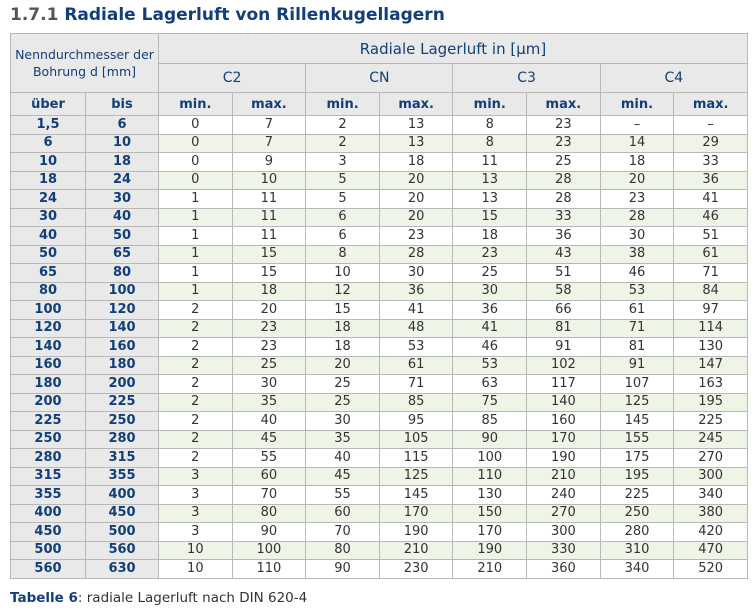 This screenshot has height=614, width=756. What do you see at coordinates (490, 550) in the screenshot?
I see `clearance-cell: 190` at bounding box center [490, 550].